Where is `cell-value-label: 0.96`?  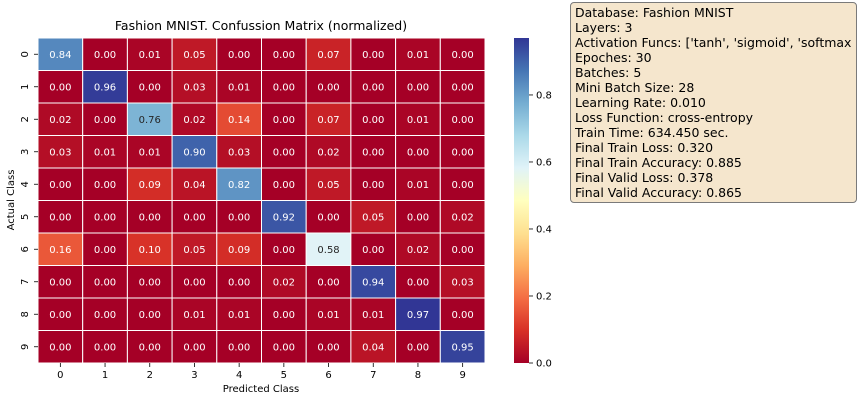 cell-value-label: 0.96 is located at coordinates (105, 87).